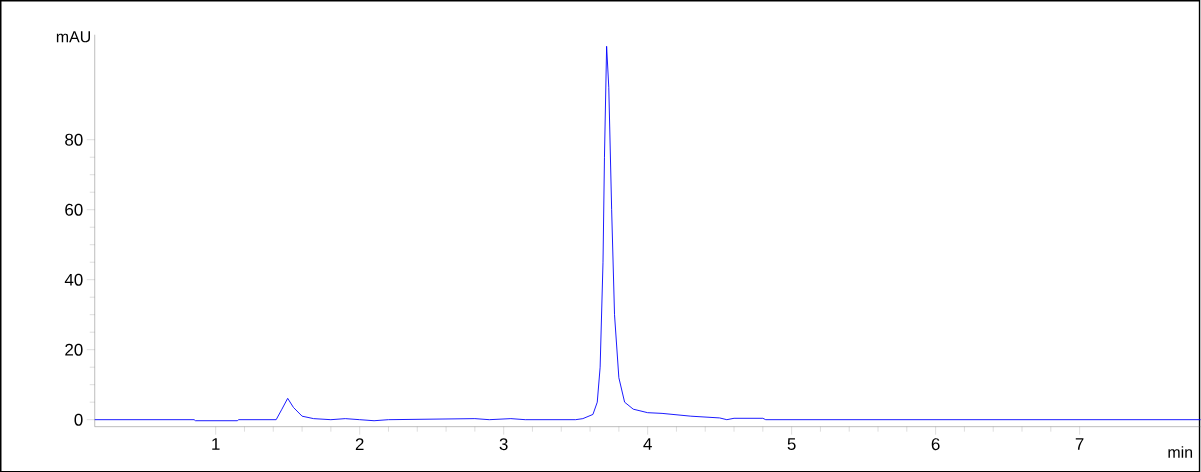 The image size is (1201, 472). What do you see at coordinates (73, 279) in the screenshot?
I see `y-tick-label: 40` at bounding box center [73, 279].